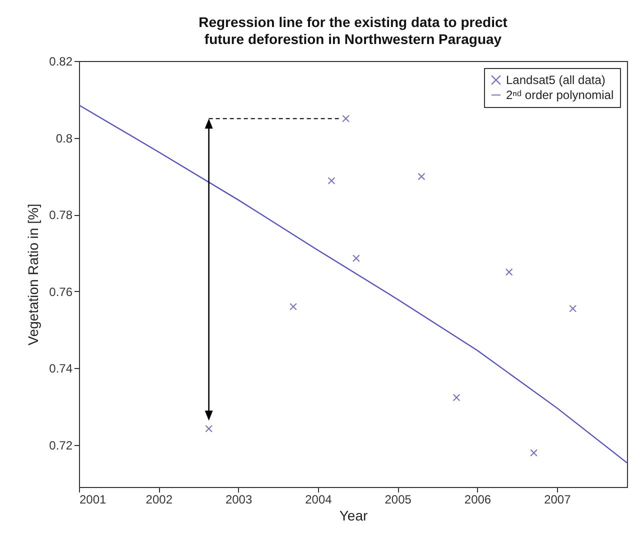 The image size is (630, 542). What do you see at coordinates (159, 499) in the screenshot?
I see `x-tick-label: 2002` at bounding box center [159, 499].